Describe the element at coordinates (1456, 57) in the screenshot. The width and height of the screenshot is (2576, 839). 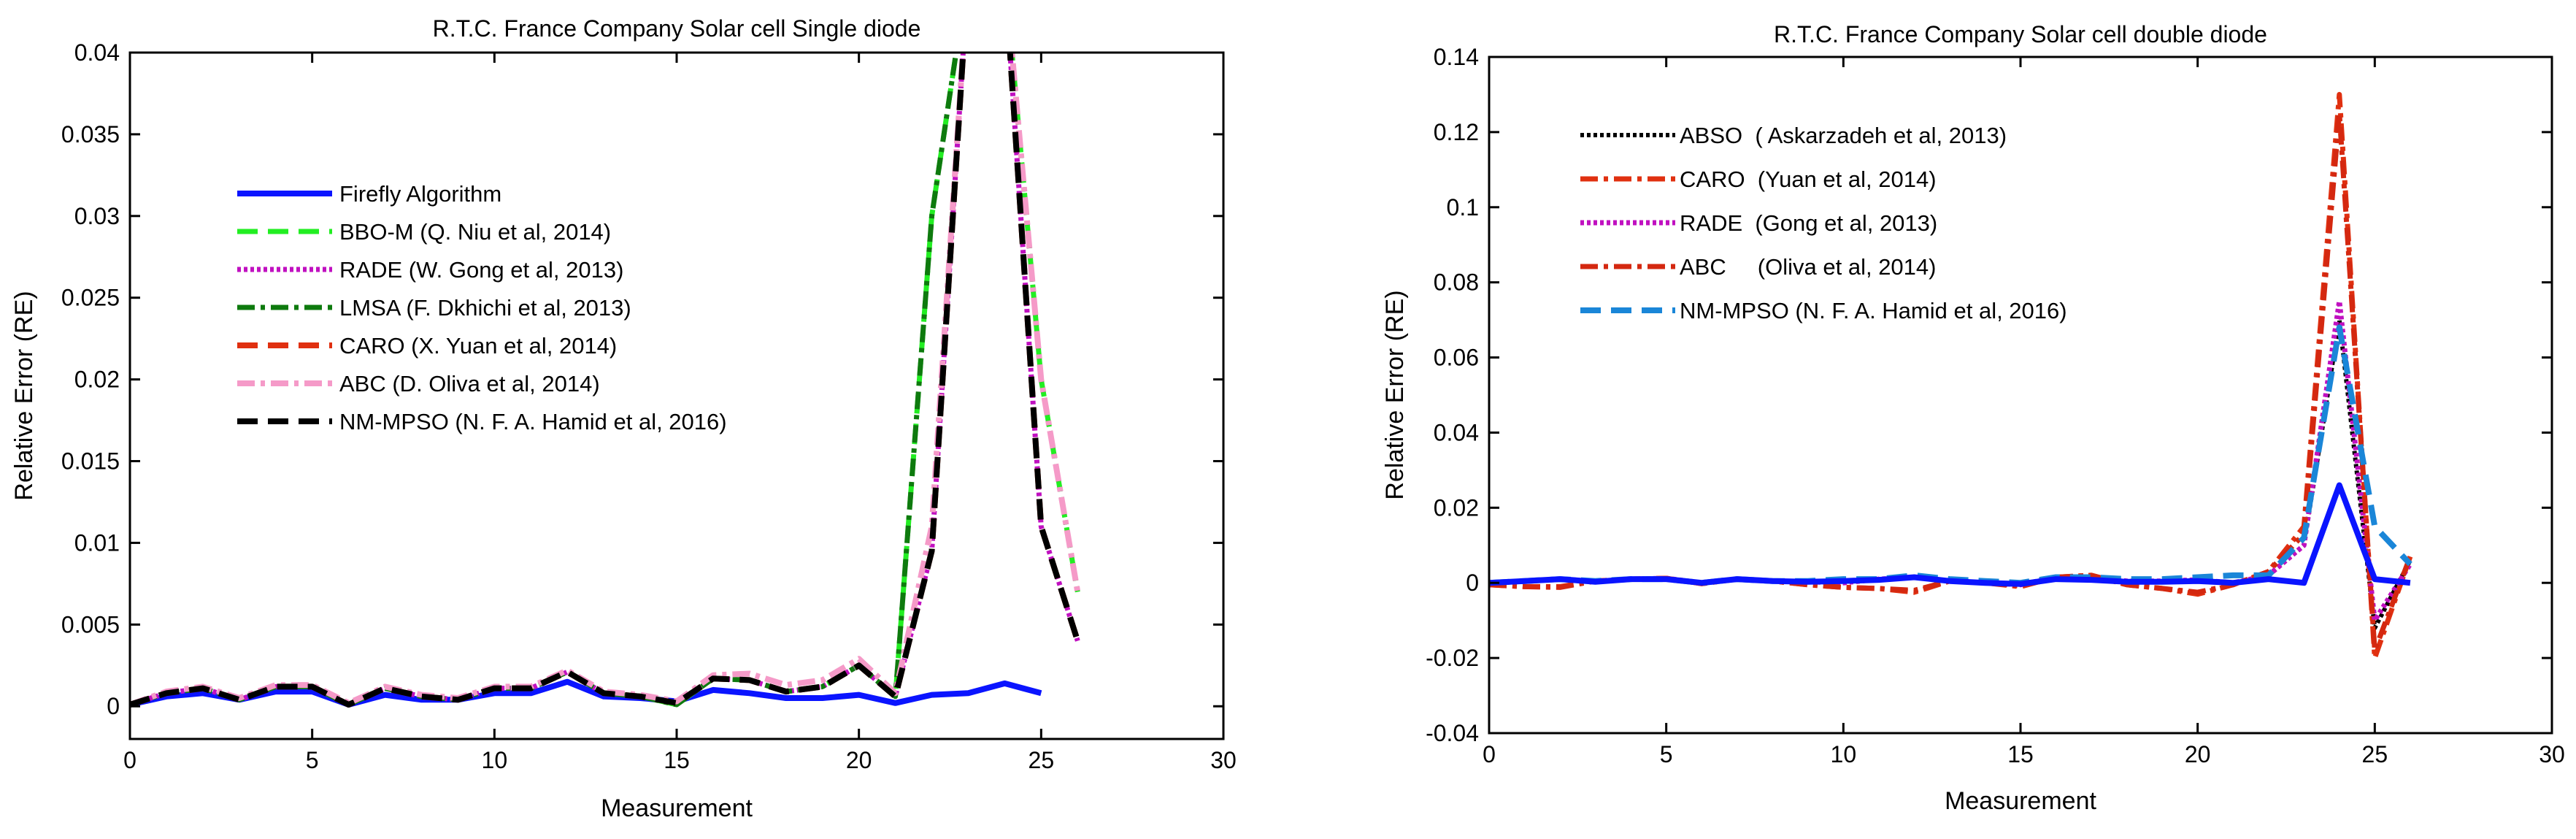
I see `y-tick-label: 0.14` at that location.